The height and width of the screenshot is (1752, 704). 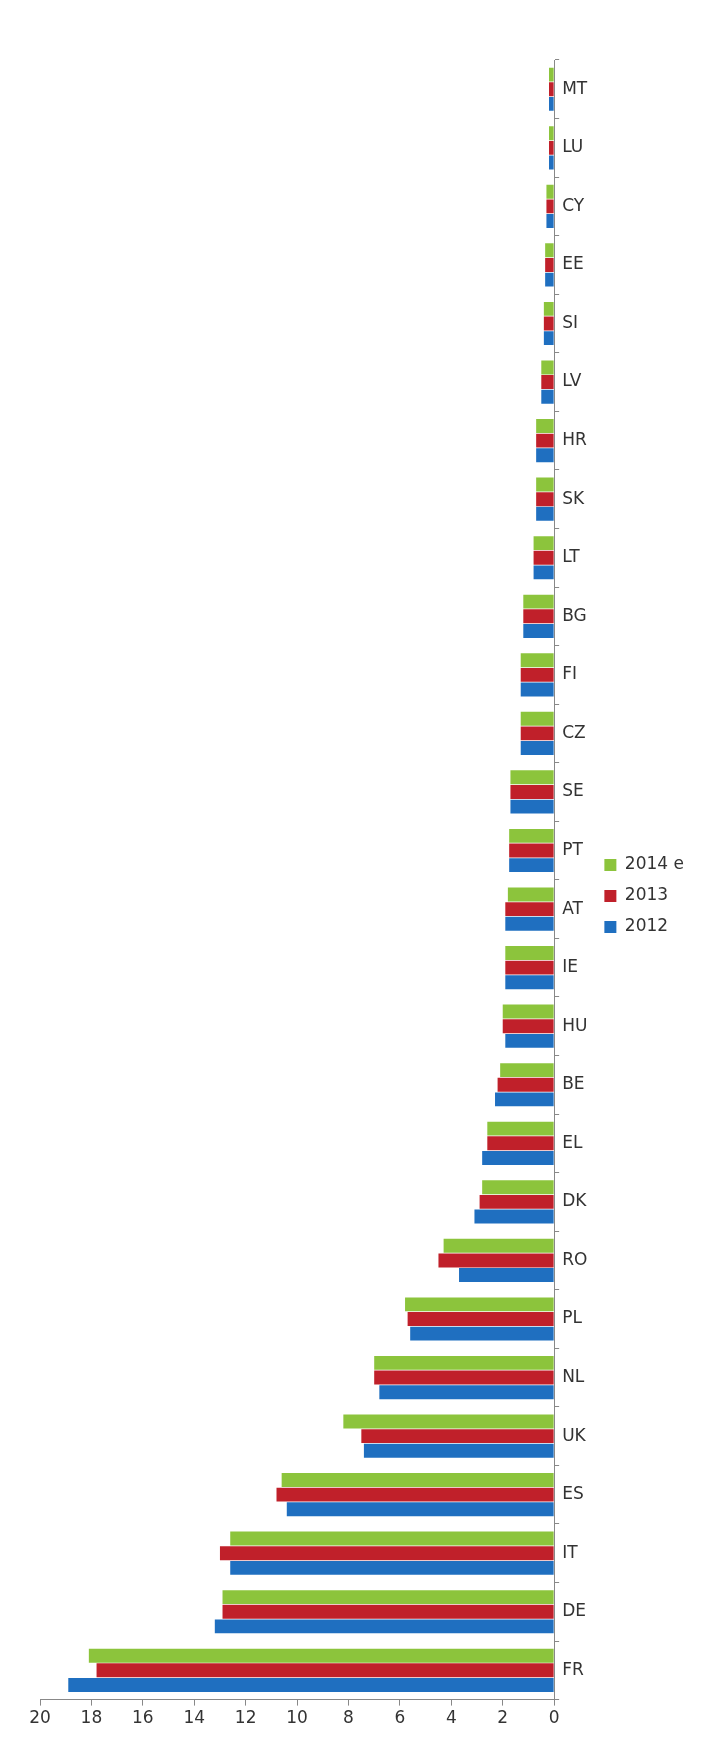 What do you see at coordinates (573, 146) in the screenshot?
I see `y-tick-label: LU` at bounding box center [573, 146].